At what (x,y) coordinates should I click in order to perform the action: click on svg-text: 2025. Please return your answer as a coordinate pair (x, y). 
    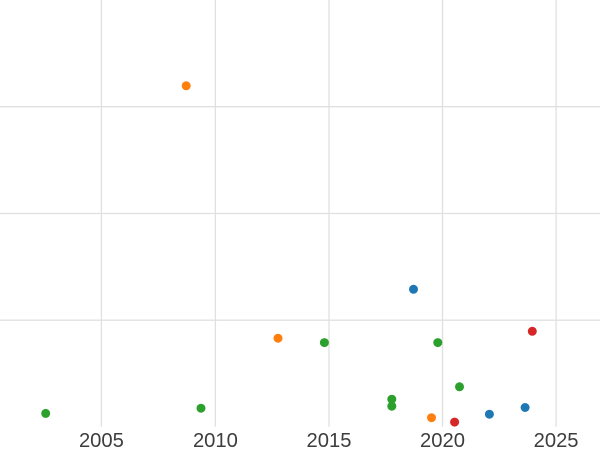
    Looking at the image, I should click on (556, 440).